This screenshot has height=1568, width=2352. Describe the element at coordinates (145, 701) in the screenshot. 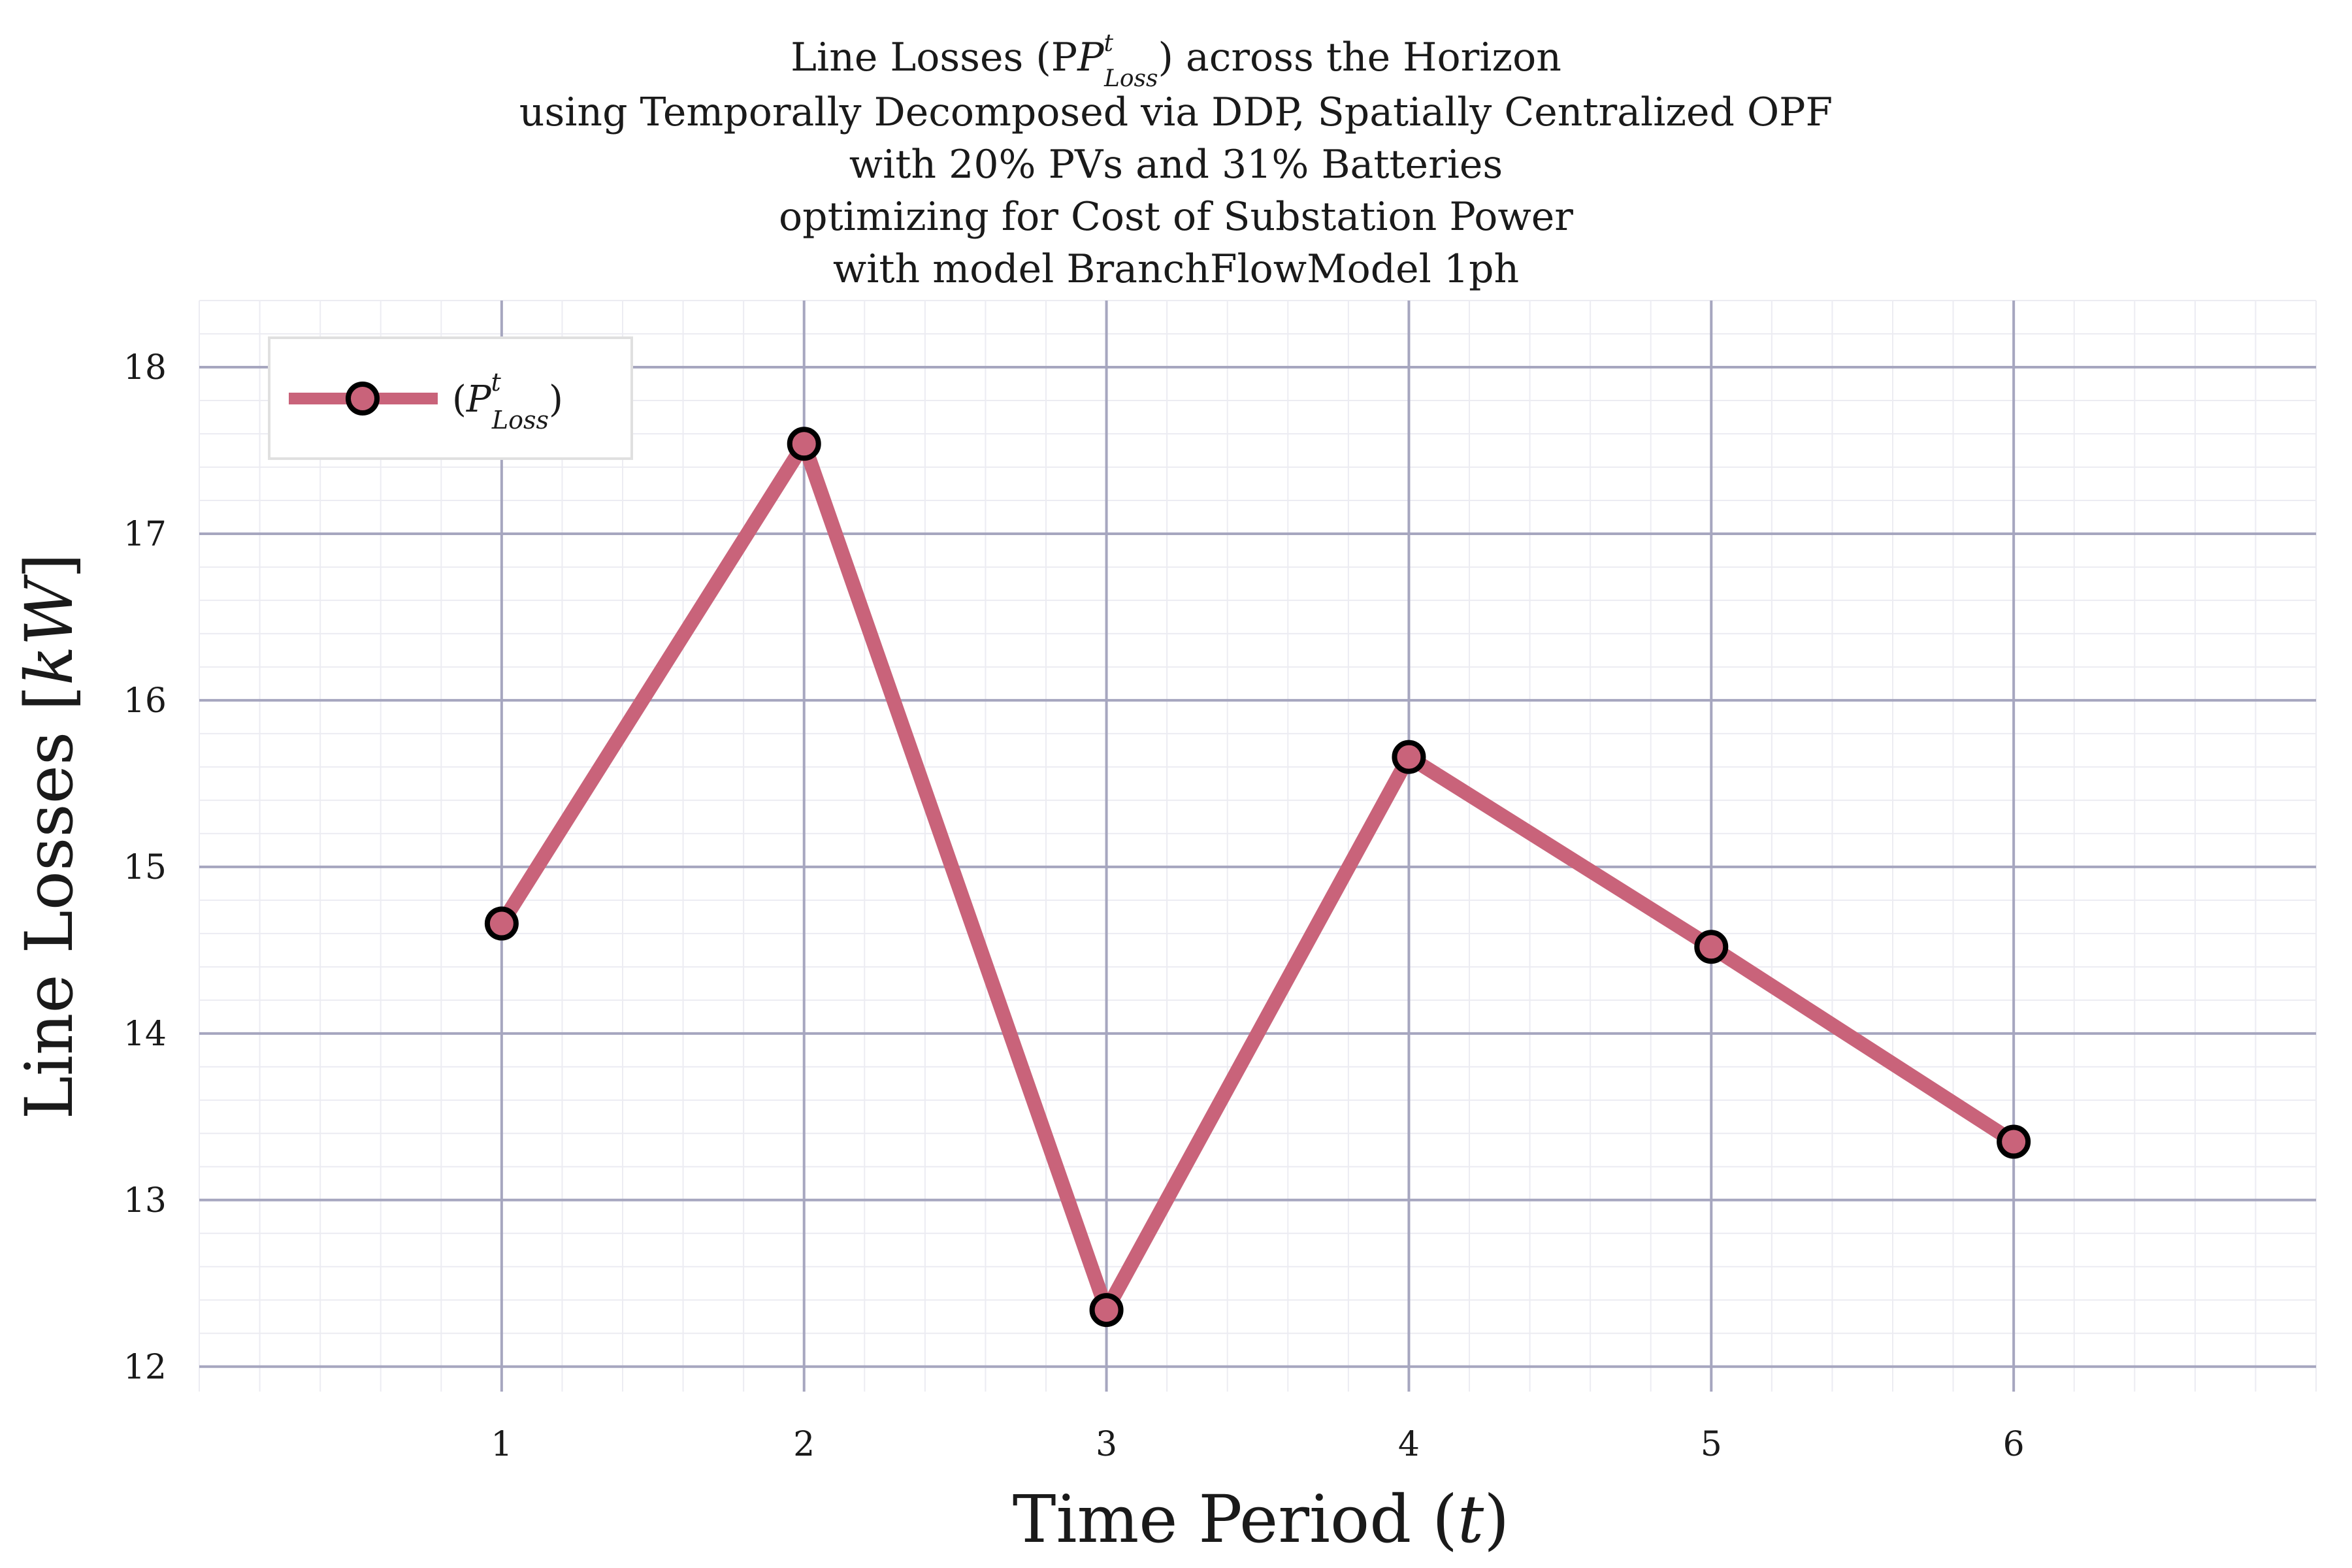

I see `y-tick-label: 16` at that location.